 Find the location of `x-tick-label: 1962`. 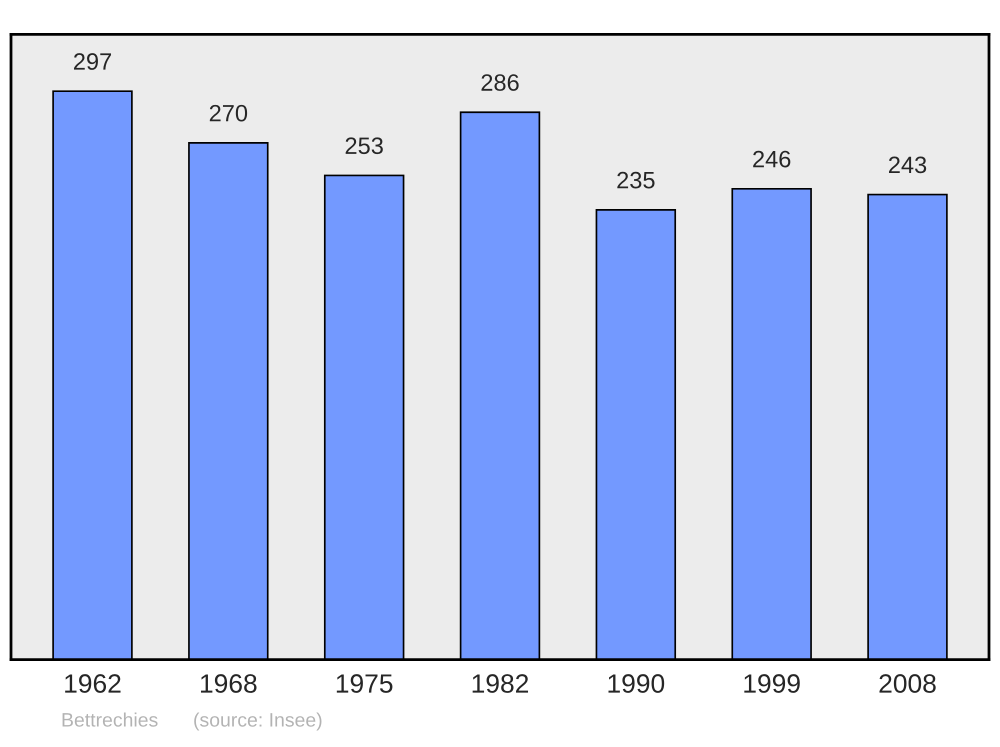

x-tick-label: 1962 is located at coordinates (93, 683).